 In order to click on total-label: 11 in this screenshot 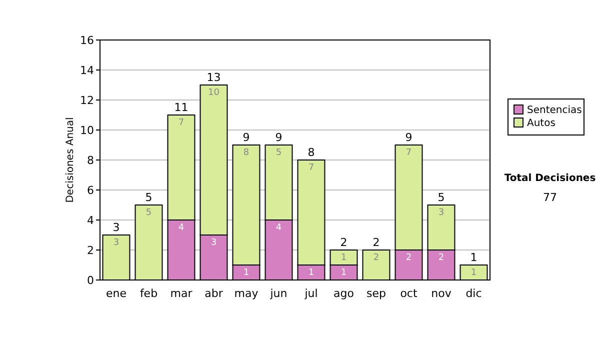, I will do `click(181, 107)`.